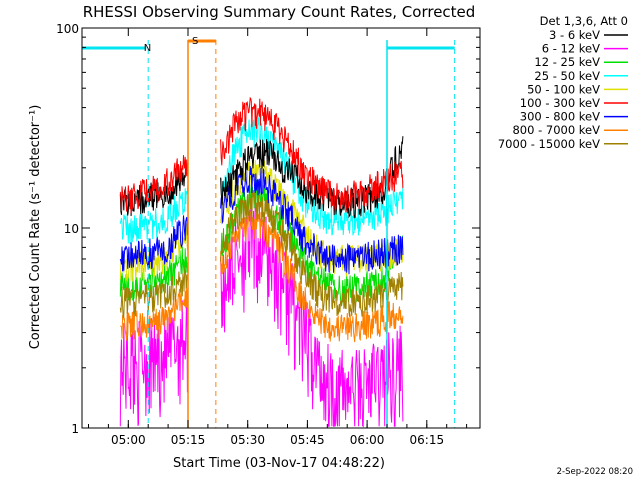 The height and width of the screenshot is (480, 640). What do you see at coordinates (147, 48) in the screenshot?
I see `night-label: N` at bounding box center [147, 48].